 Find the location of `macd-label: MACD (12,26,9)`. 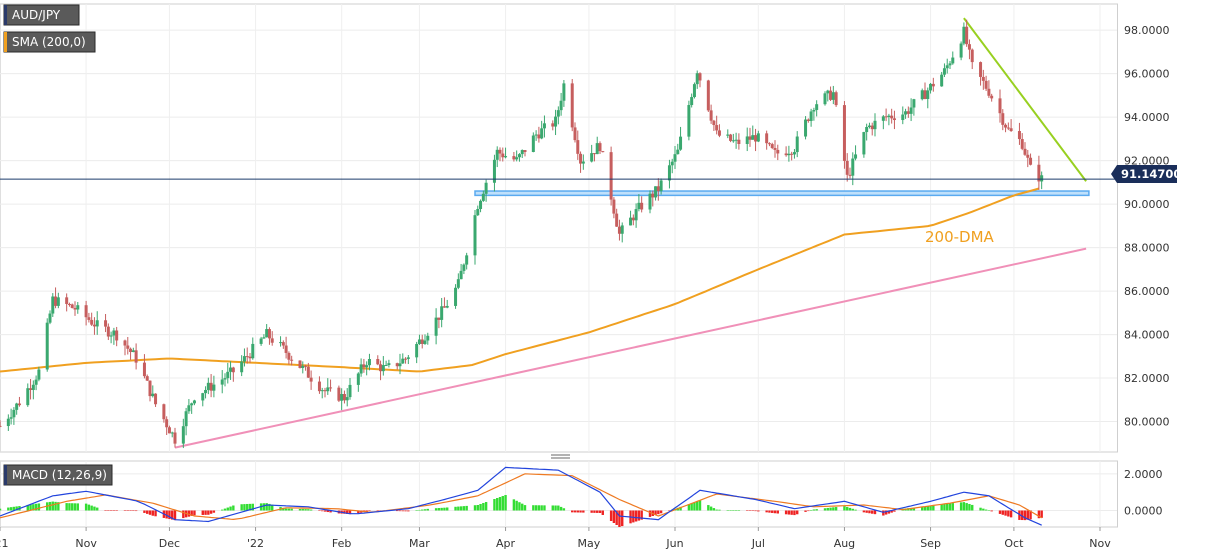

macd-label: MACD (12,26,9) is located at coordinates (59, 475).